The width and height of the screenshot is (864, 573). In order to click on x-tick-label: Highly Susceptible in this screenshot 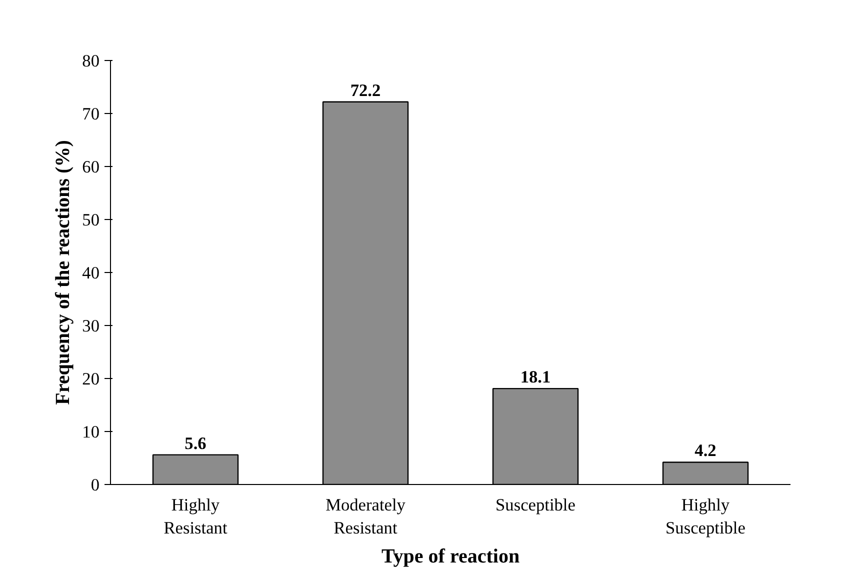, I will do `click(706, 517)`.